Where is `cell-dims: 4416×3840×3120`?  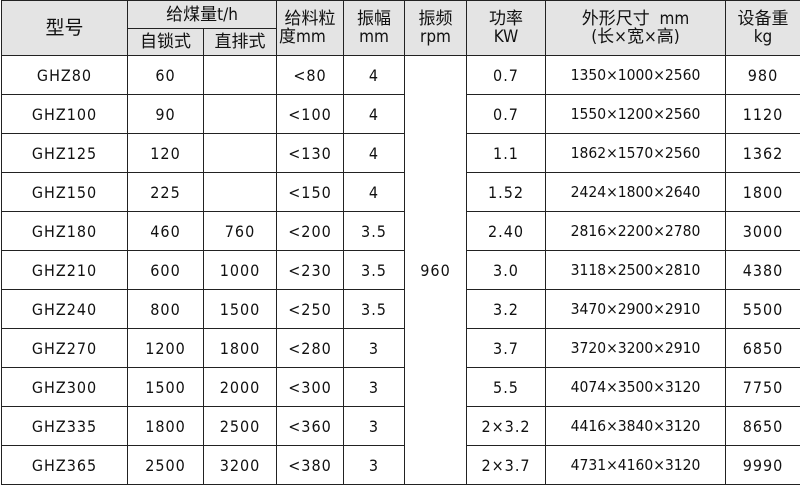 cell-dims: 4416×3840×3120 is located at coordinates (636, 426).